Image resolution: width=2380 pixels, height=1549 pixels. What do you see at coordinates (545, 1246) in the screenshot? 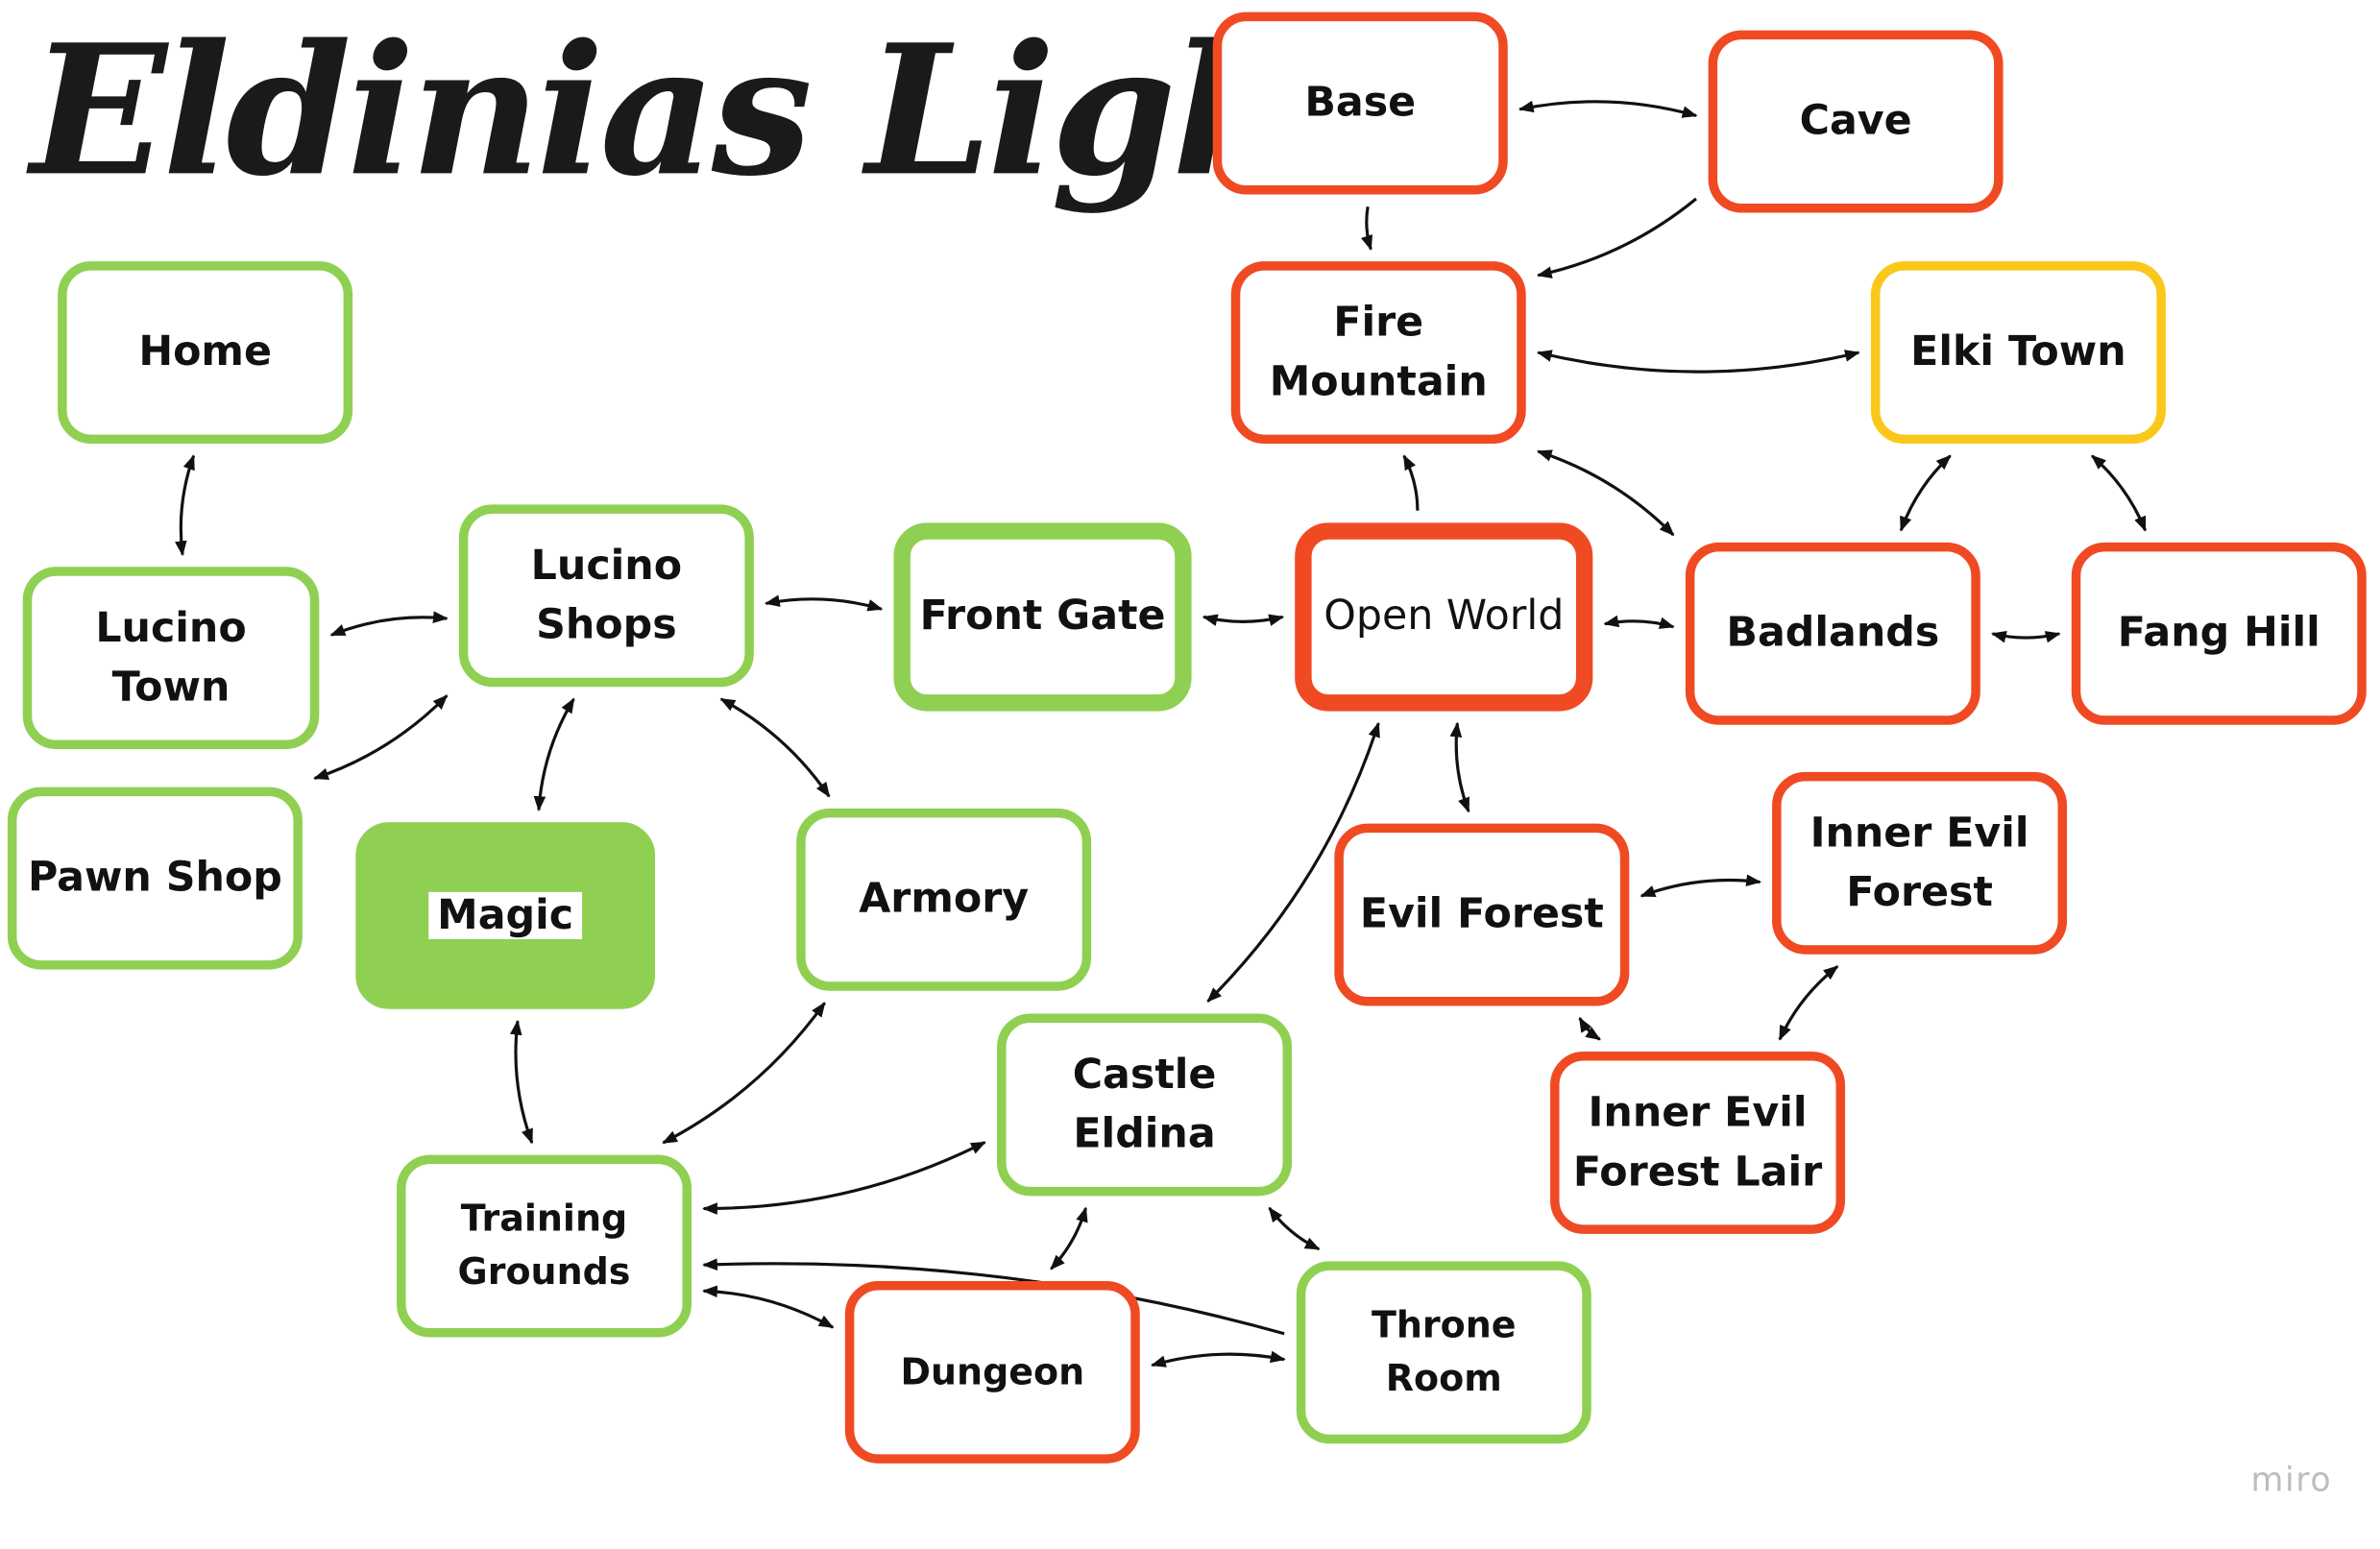
I see `node-training-grounds: Training Grounds` at bounding box center [545, 1246].